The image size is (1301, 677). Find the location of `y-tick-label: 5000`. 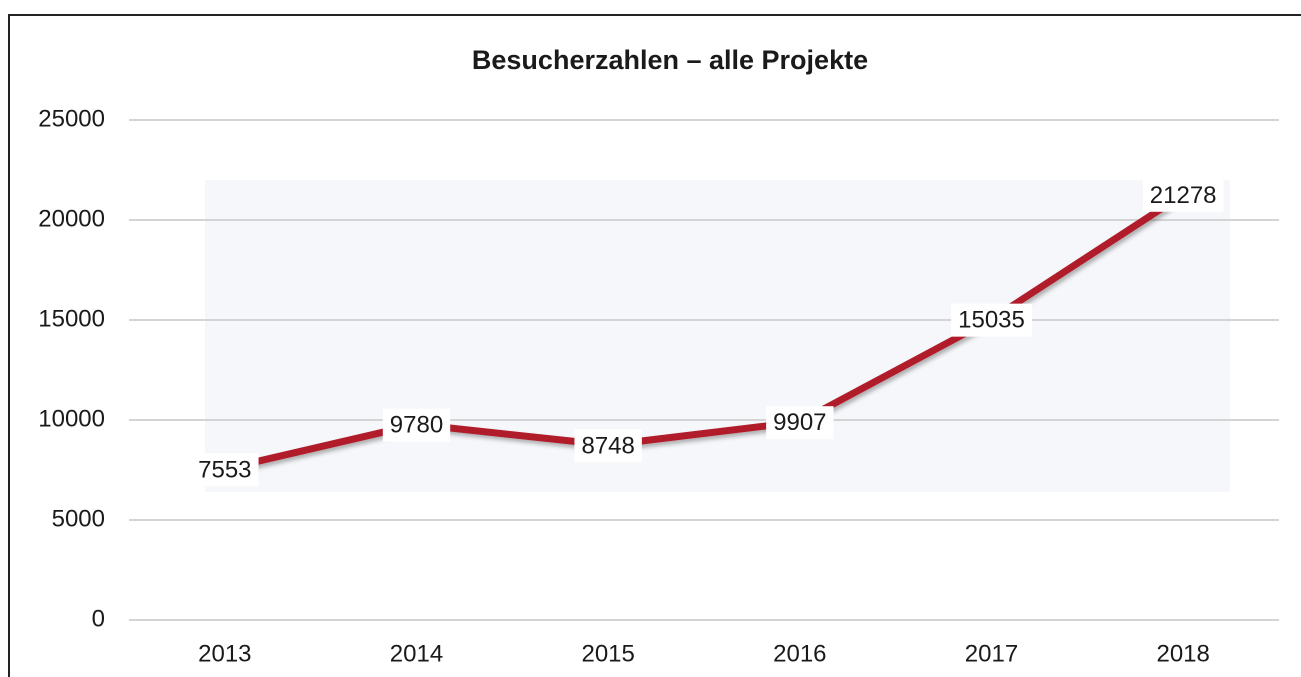

y-tick-label: 5000 is located at coordinates (78, 518).